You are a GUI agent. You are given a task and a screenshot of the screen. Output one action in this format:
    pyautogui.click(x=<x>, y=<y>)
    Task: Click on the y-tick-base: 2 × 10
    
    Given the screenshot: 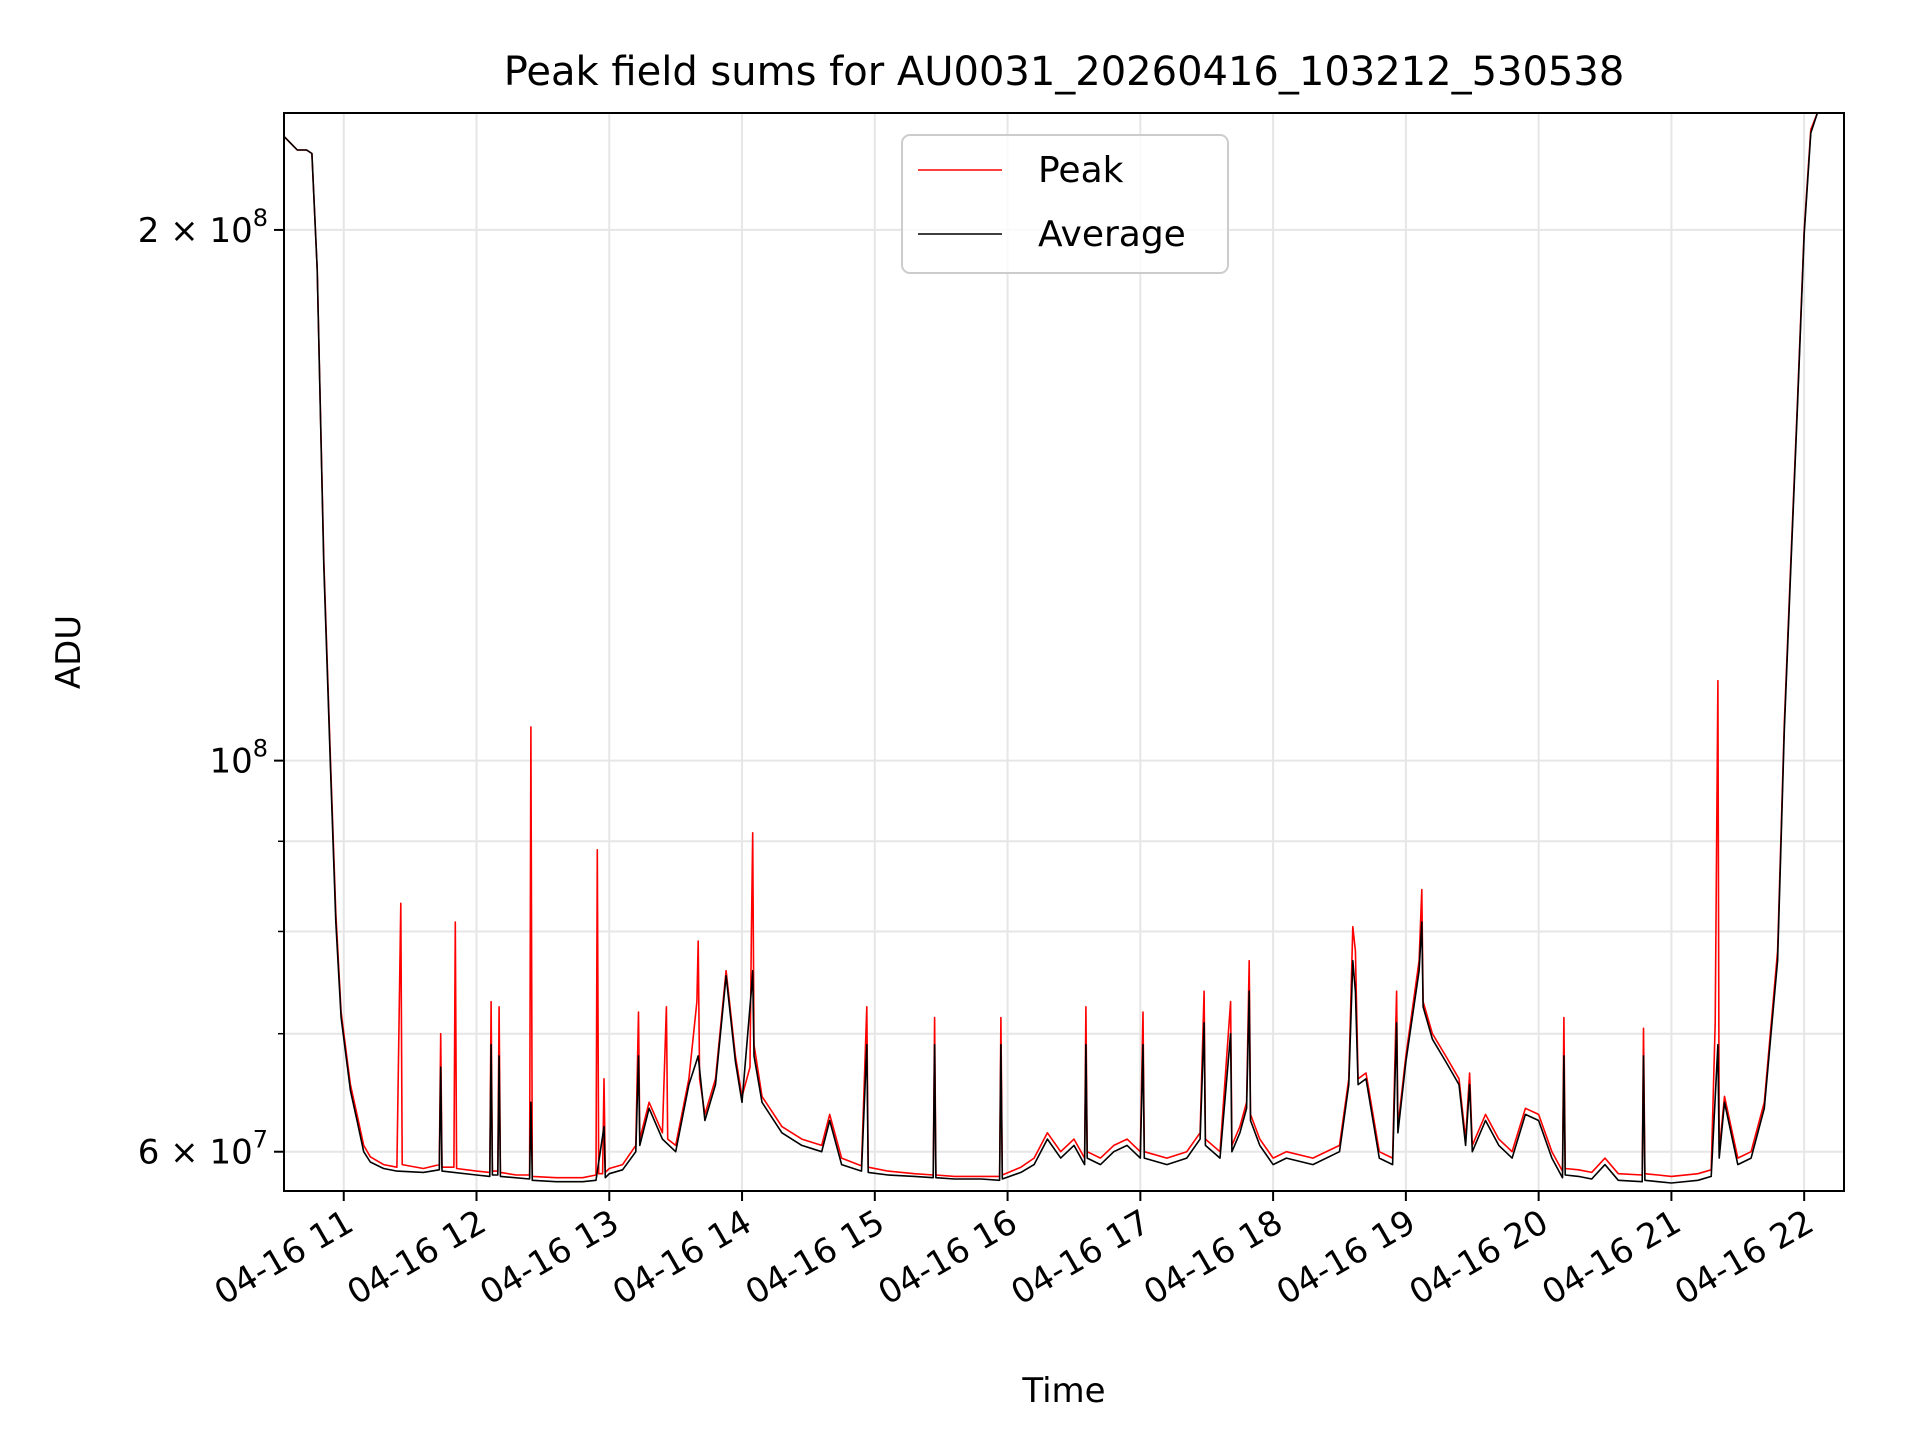 What is the action you would take?
    pyautogui.click(x=195, y=231)
    